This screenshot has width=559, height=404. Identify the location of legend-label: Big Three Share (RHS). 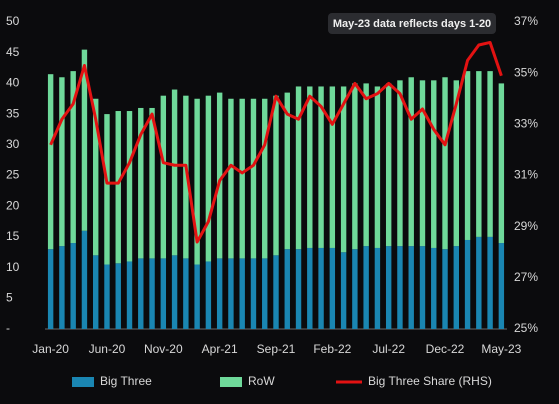
(430, 381).